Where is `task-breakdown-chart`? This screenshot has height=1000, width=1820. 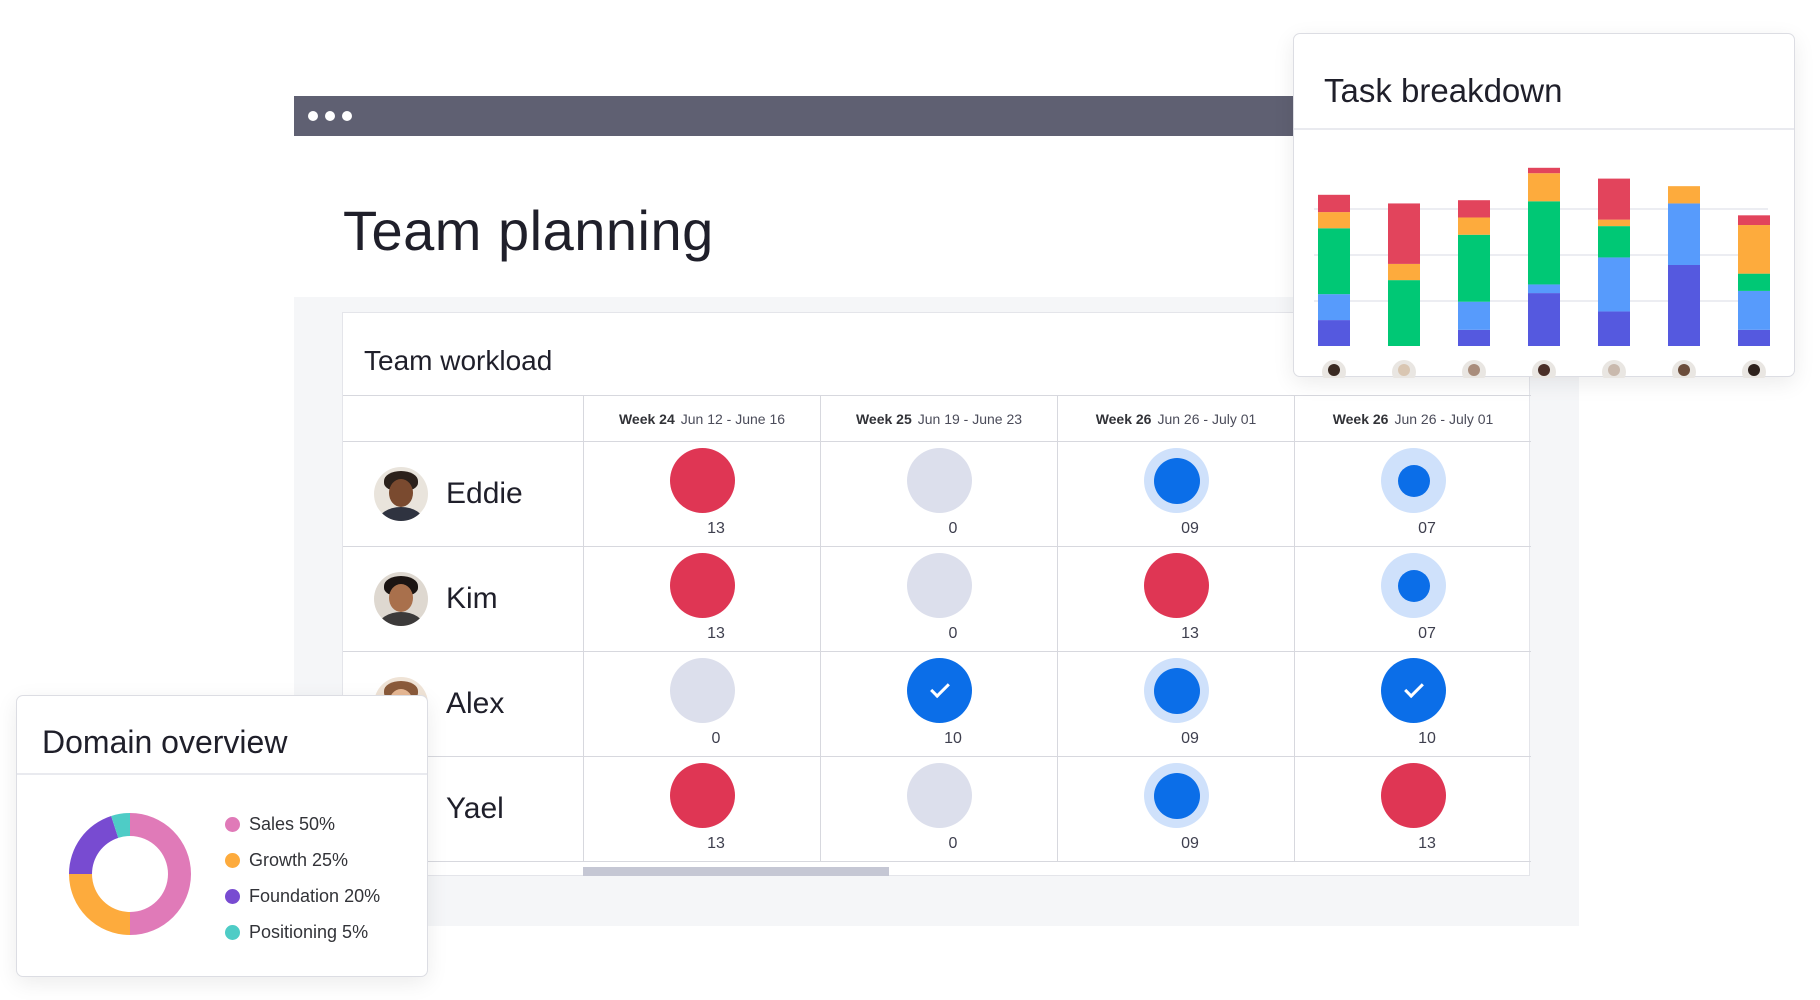 task-breakdown-chart is located at coordinates (1542, 272).